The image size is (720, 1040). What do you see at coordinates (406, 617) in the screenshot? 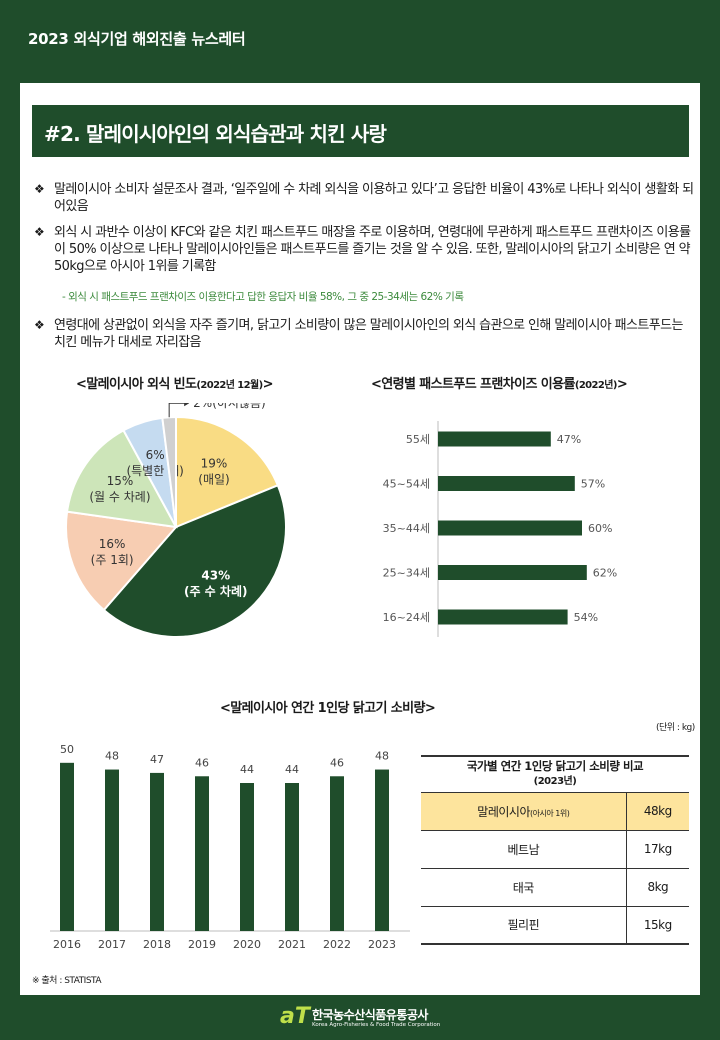
I see `bar-category-label: 16~24세` at bounding box center [406, 617].